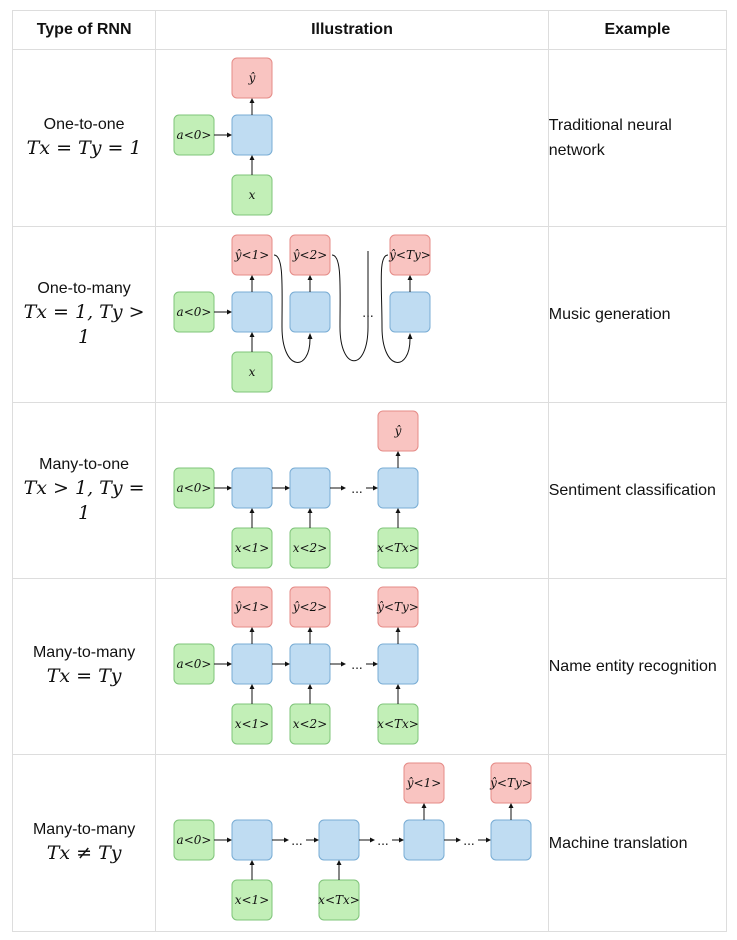  What do you see at coordinates (637, 843) in the screenshot?
I see `example-cell: Machine translation` at bounding box center [637, 843].